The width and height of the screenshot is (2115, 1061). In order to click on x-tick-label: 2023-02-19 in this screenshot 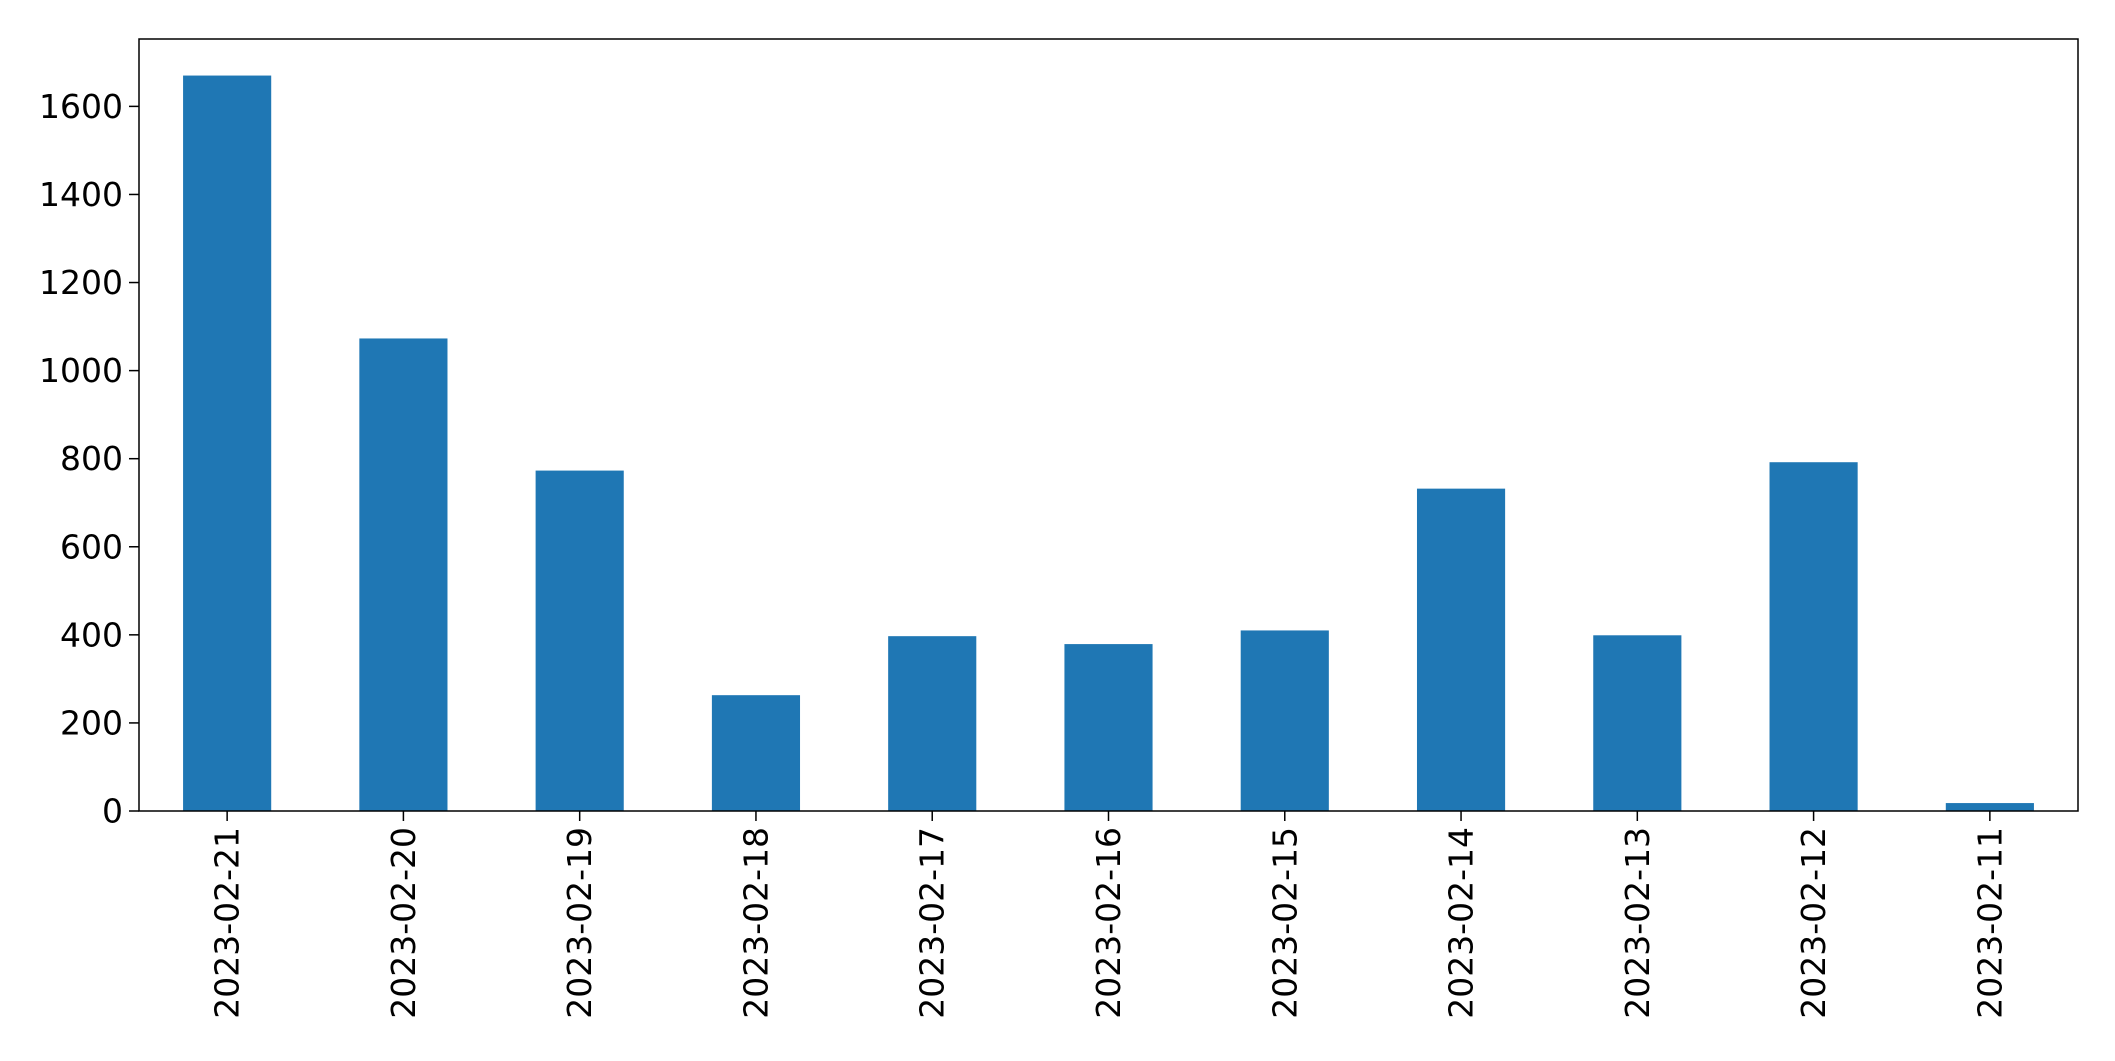, I will do `click(579, 923)`.